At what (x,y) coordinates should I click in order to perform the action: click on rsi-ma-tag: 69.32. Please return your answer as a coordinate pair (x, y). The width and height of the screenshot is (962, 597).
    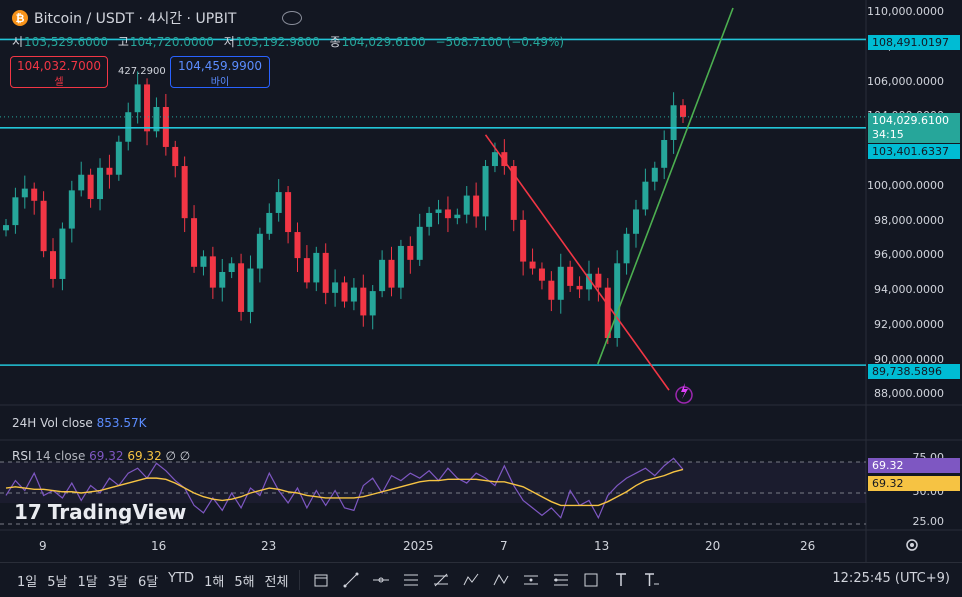
    Looking at the image, I should click on (914, 483).